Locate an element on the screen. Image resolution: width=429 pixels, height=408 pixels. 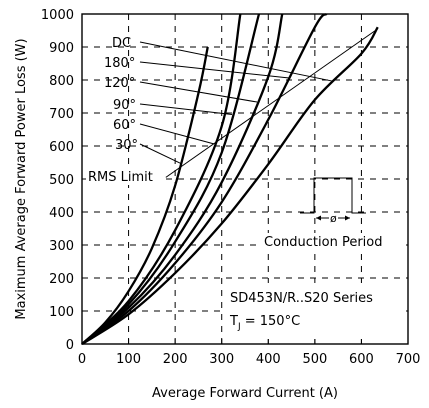
tj-subscript: J is located at coordinates (239, 327).